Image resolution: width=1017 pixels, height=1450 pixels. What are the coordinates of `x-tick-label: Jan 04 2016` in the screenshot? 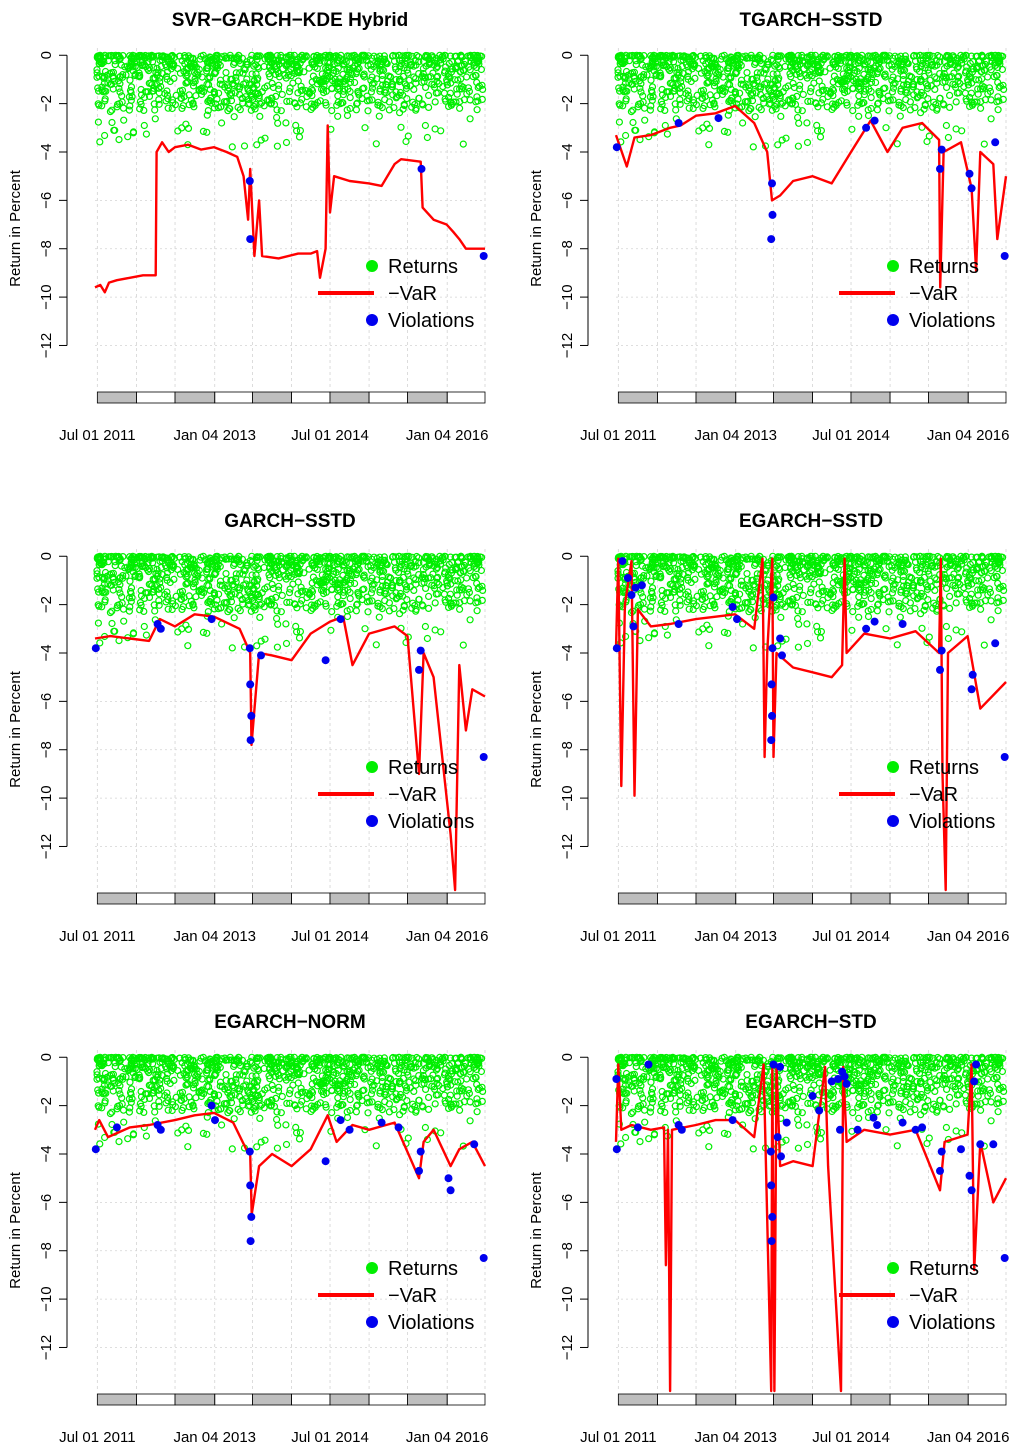 It's located at (447, 936).